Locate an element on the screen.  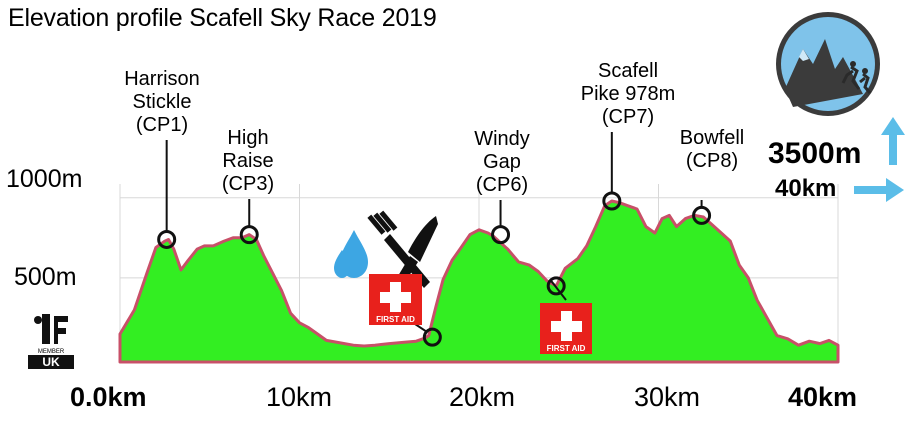
checkpoint-label-cp3: High Raise (CP3) is located at coordinates (248, 161).